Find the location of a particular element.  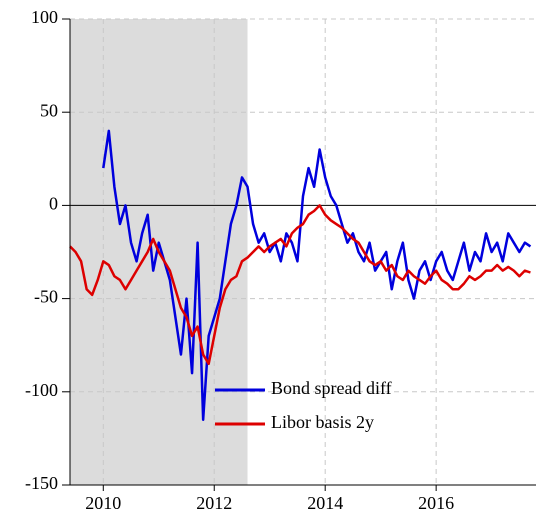

x-tick-label: 2016 is located at coordinates (436, 503).